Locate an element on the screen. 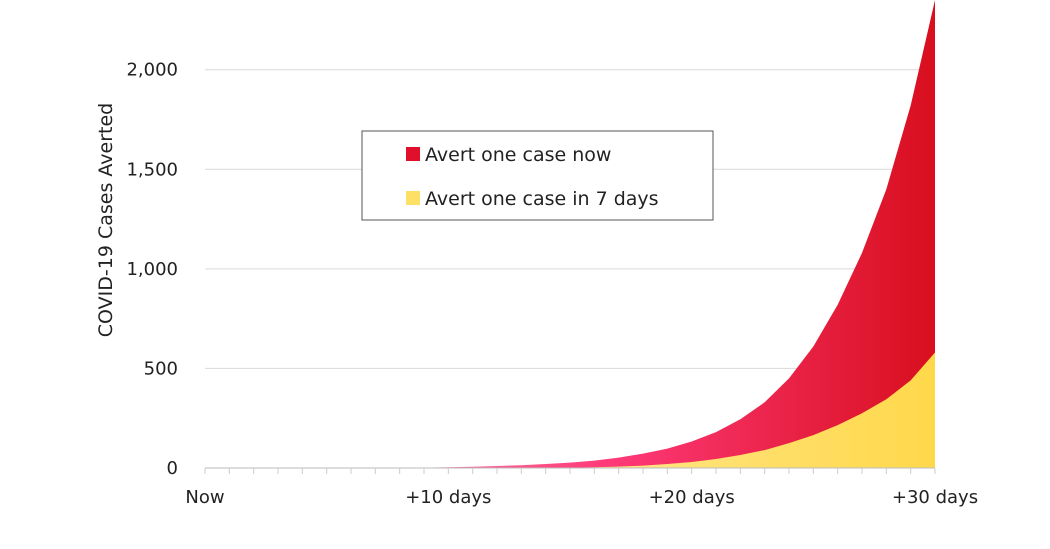 The image size is (1050, 549). area-avert-7-days is located at coordinates (570, 410).